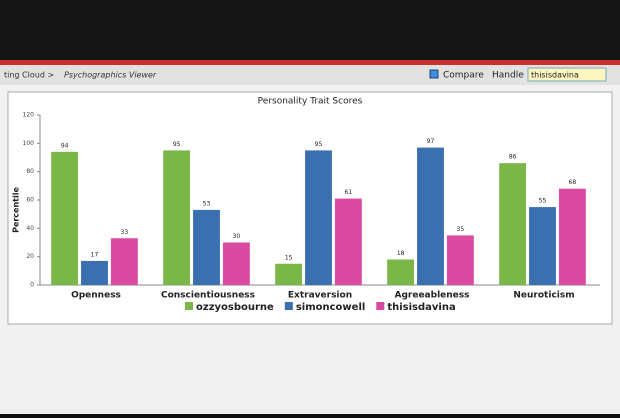  Describe the element at coordinates (555, 75) in the screenshot. I see `handle-value: thisisdavina` at that location.